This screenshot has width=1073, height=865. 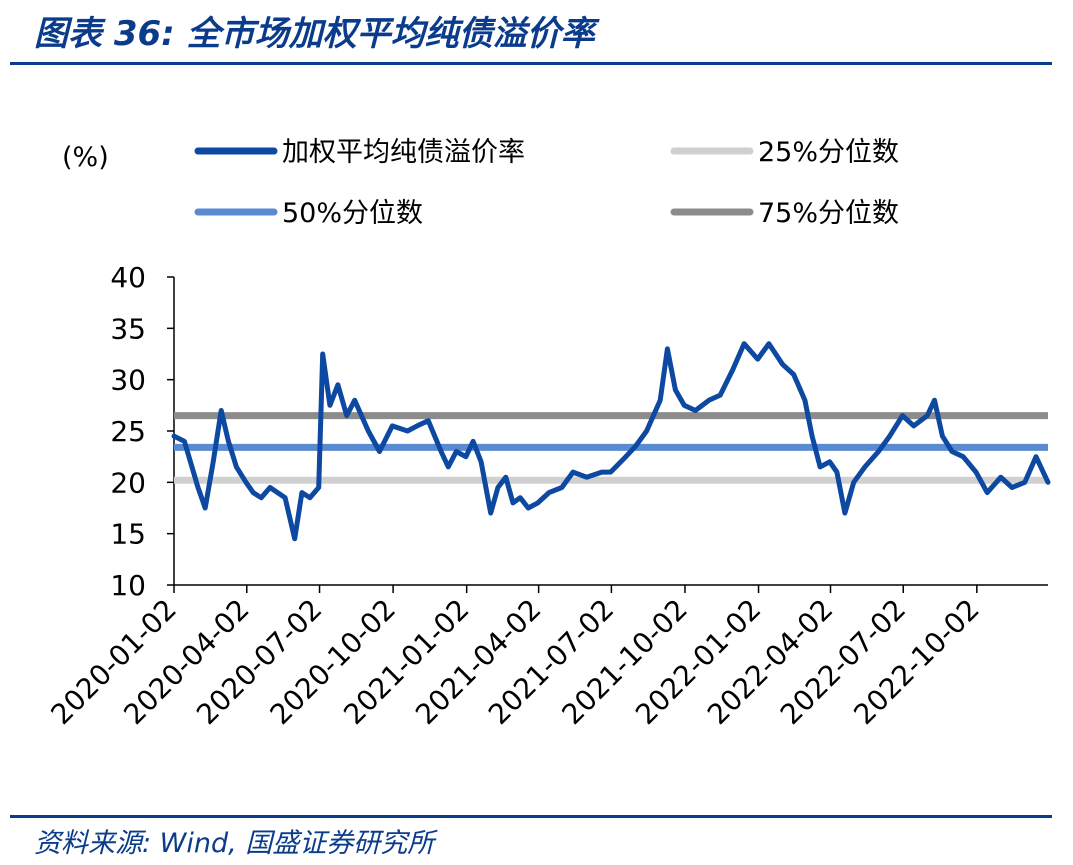 I want to click on source-note: 资料来源: Wind, 国盛证券研究所, so click(x=234, y=843).